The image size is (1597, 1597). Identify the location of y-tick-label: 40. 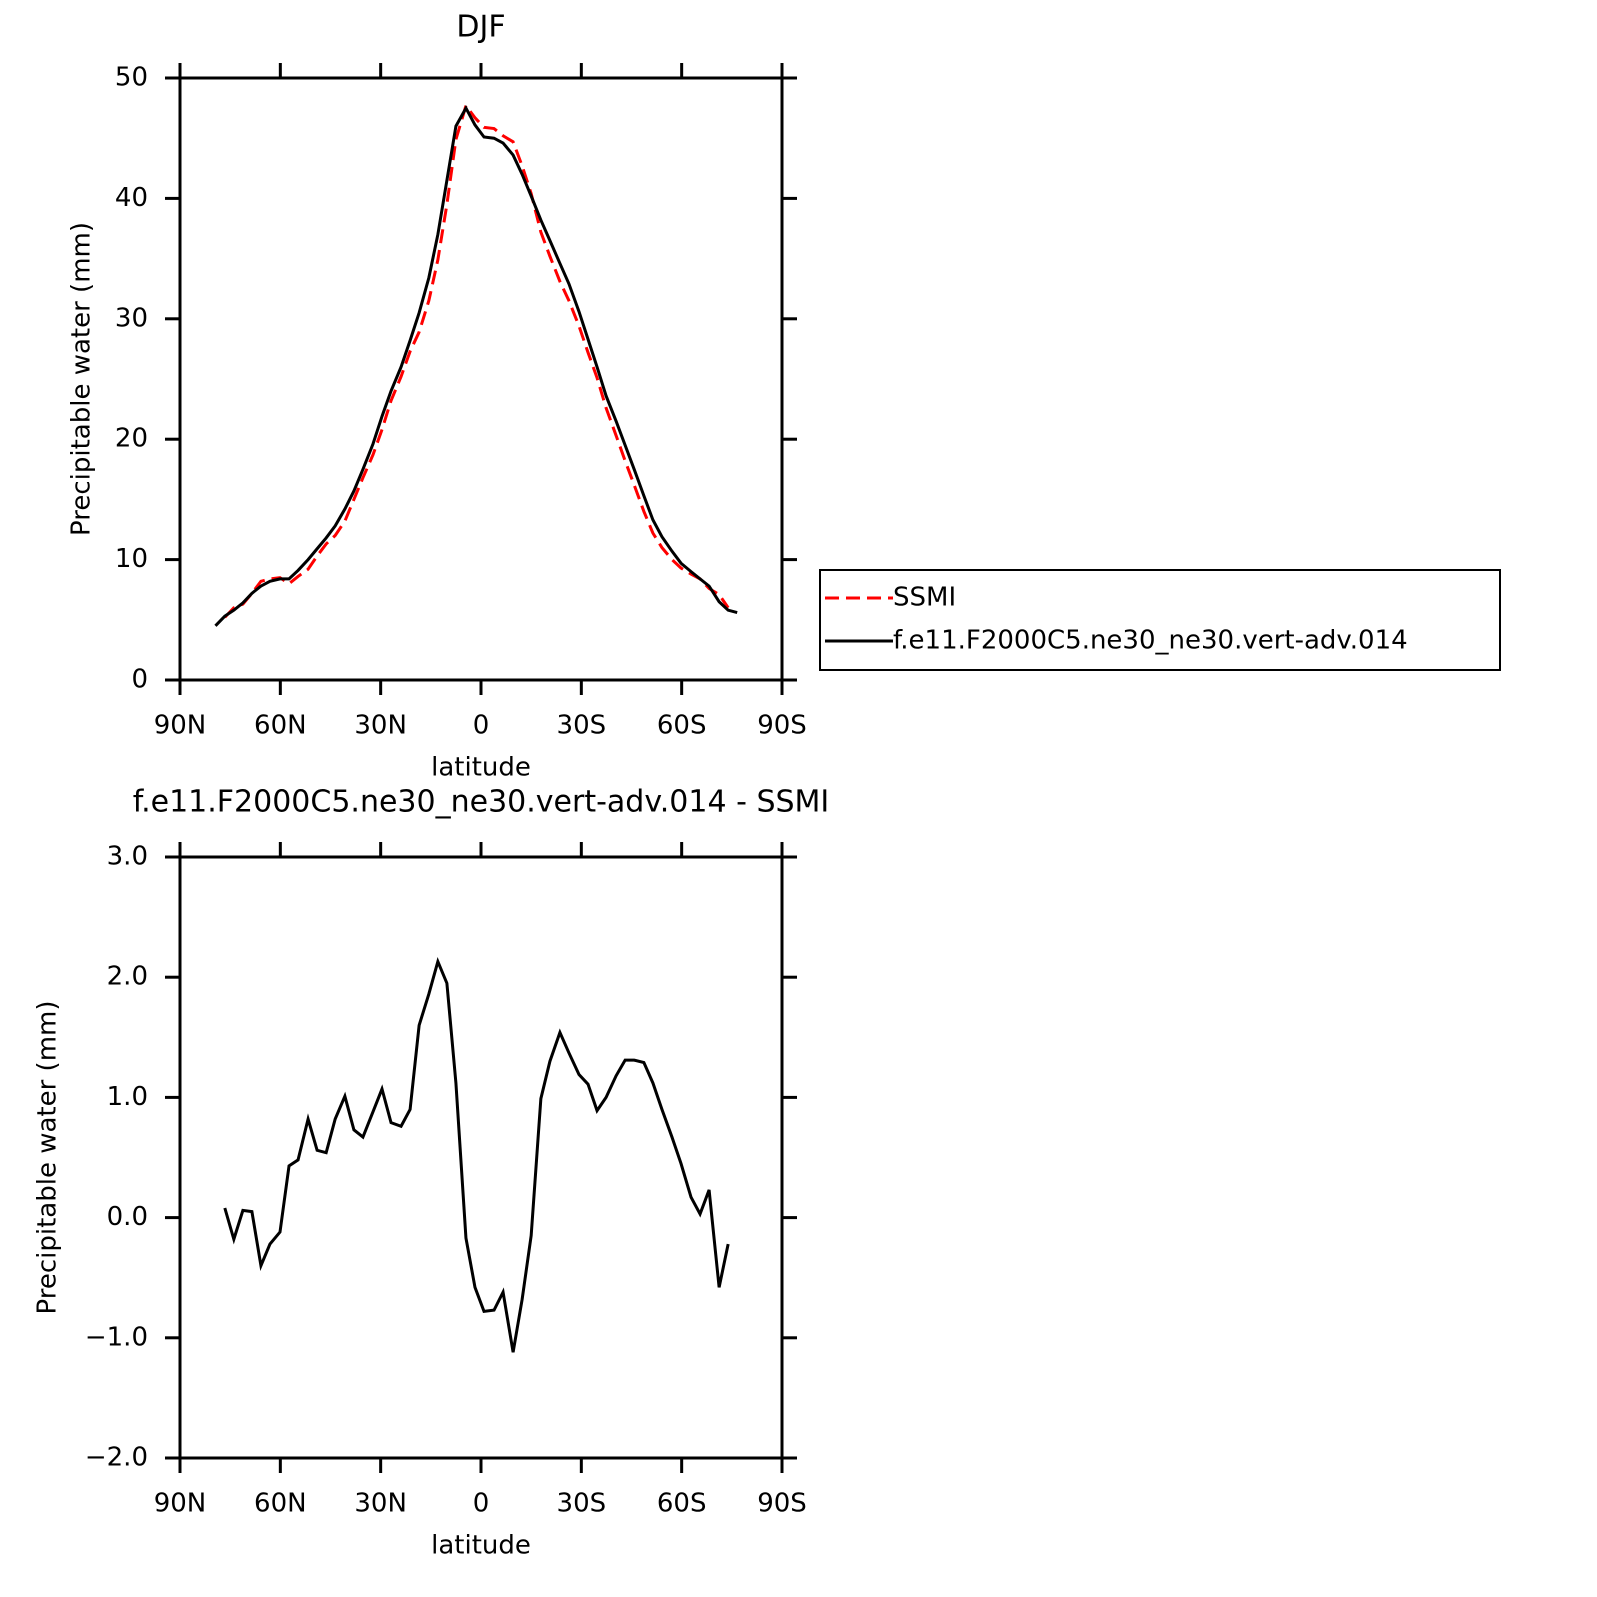
(131, 198).